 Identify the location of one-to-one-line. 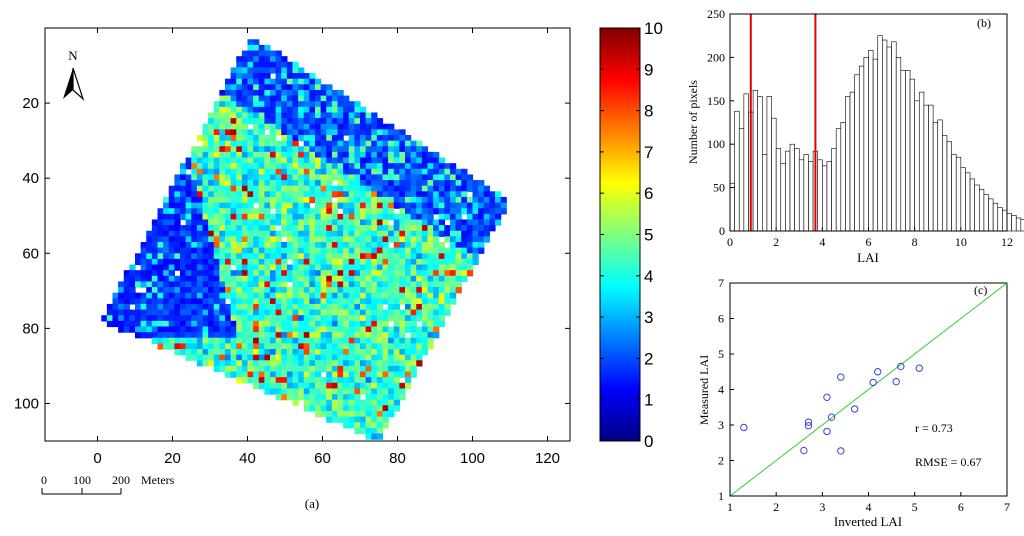
(868, 389).